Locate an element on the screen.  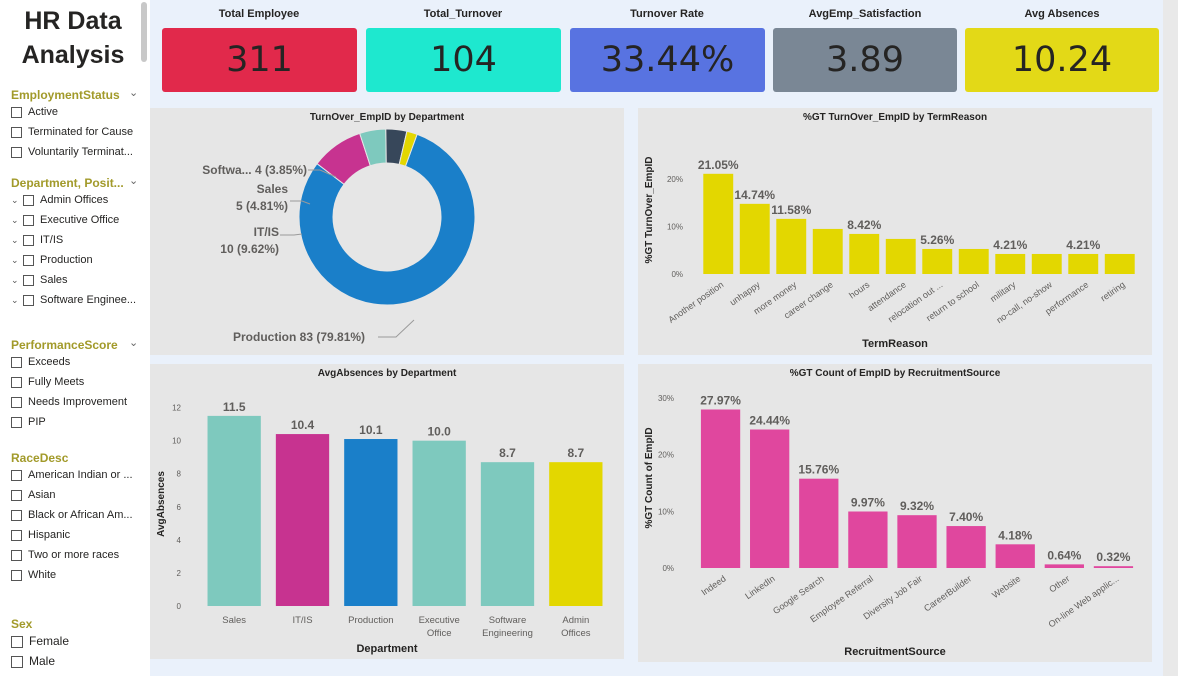
sidebar-scrollbar is located at coordinates (144, 32).